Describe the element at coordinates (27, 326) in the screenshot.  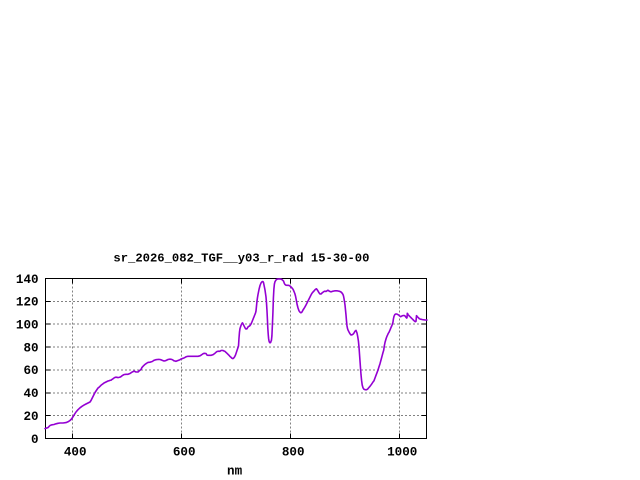
I see `svg-text: 100` at that location.